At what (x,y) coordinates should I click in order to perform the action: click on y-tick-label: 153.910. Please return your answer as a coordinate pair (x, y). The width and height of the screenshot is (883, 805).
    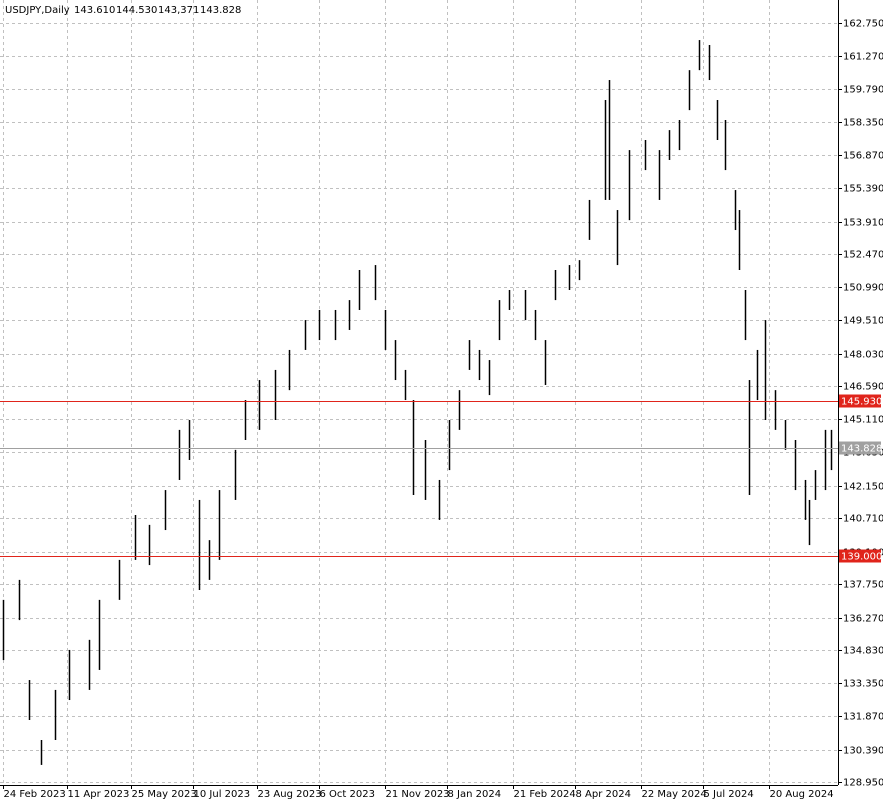
    Looking at the image, I should click on (863, 223).